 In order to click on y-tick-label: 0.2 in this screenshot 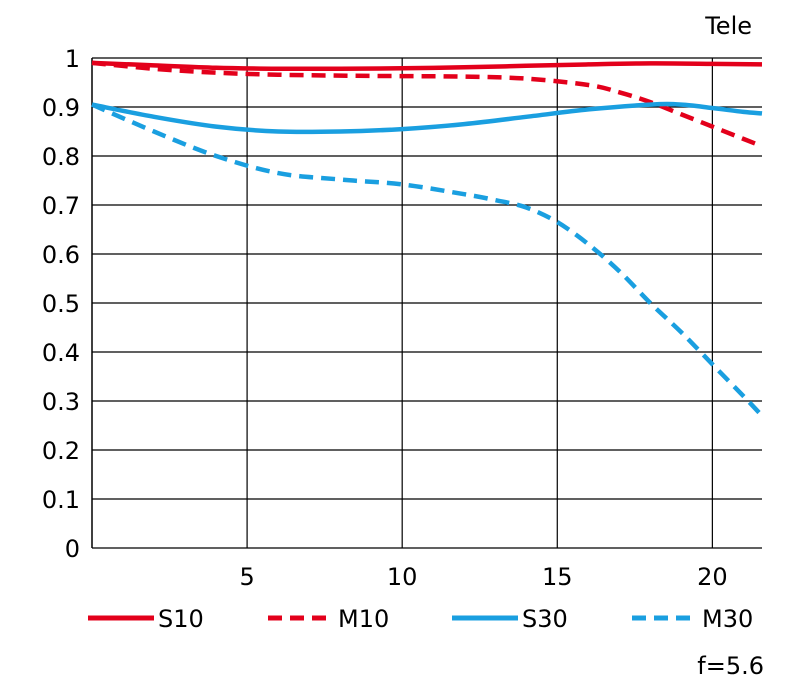, I will do `click(61, 451)`.